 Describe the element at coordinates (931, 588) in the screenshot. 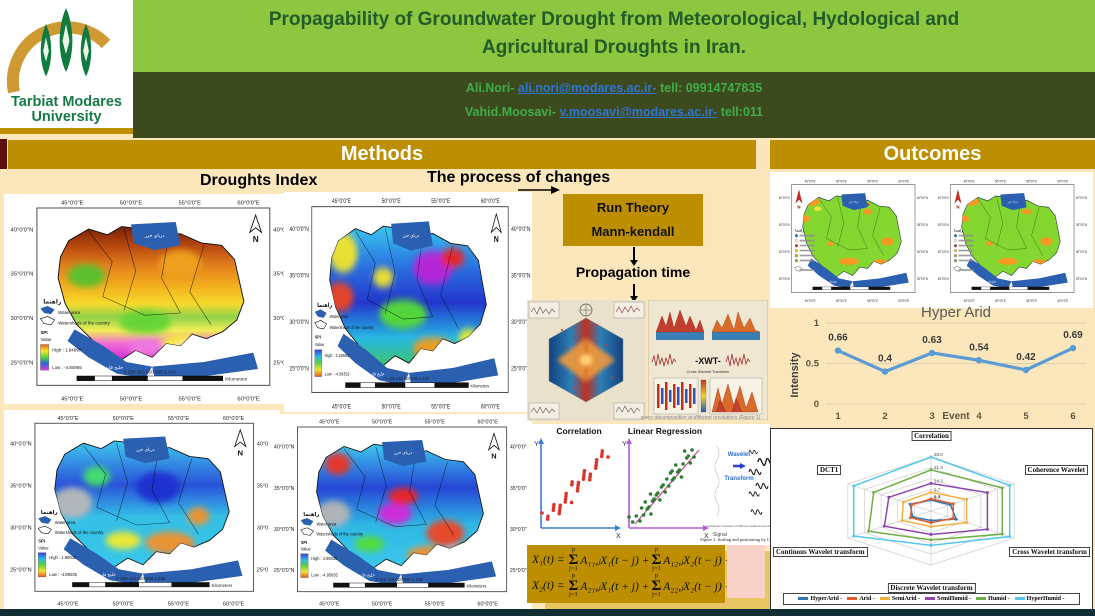

I see `radar-axis-label: Discrete Wavelet transform` at that location.